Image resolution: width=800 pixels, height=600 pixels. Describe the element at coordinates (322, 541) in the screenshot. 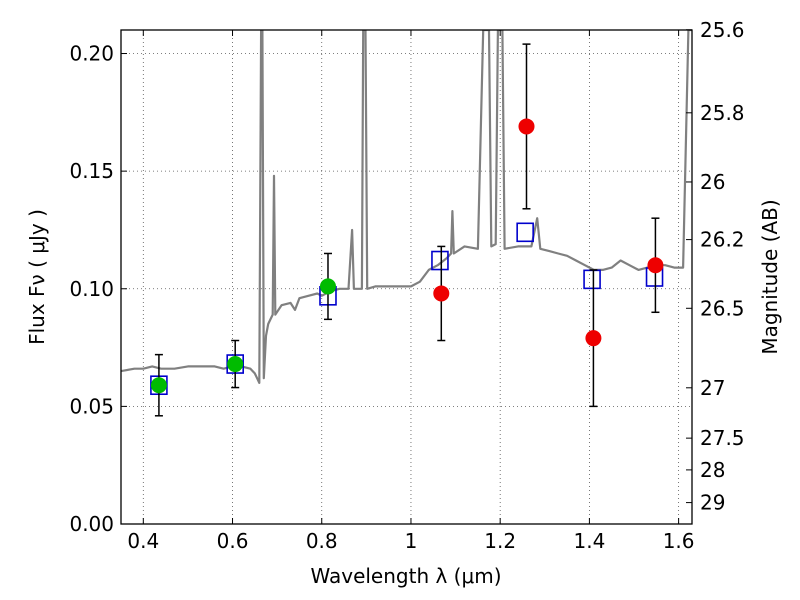

I see `x-tick-label: 0.8` at that location.